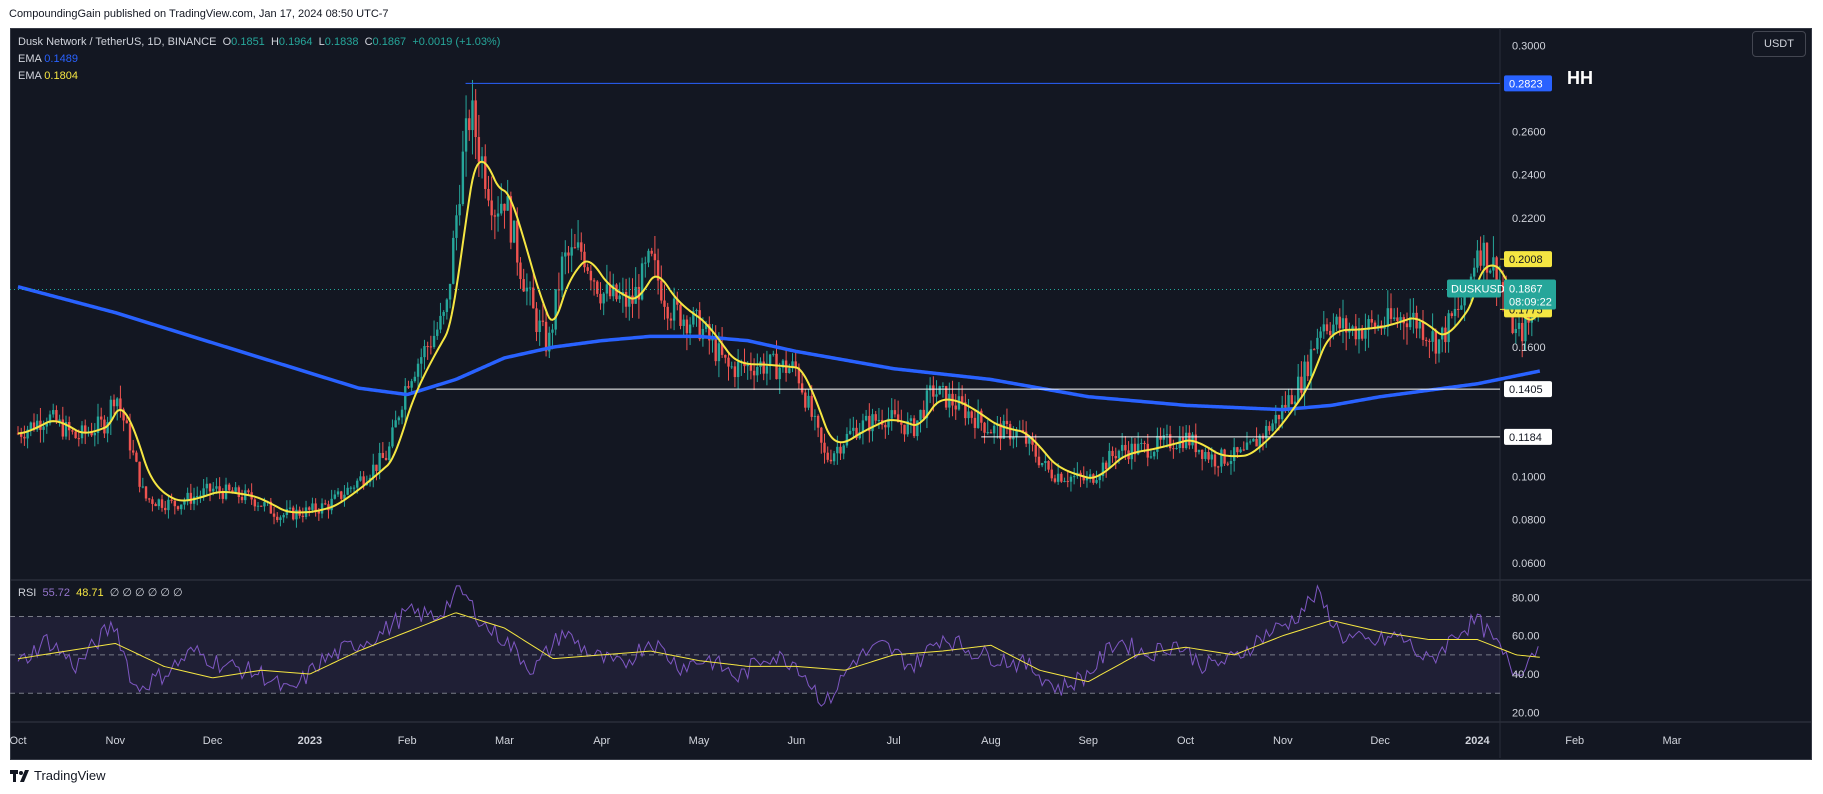  What do you see at coordinates (1529, 478) in the screenshot?
I see `price-tick-label: 0.1000` at bounding box center [1529, 478].